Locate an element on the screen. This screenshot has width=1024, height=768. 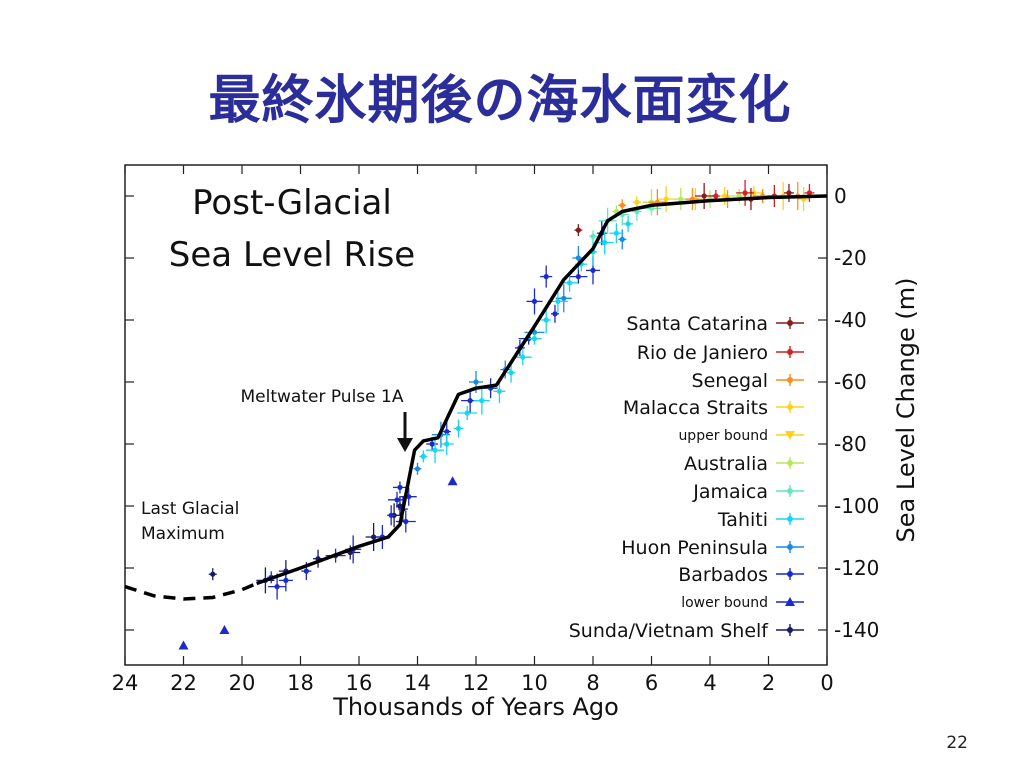
x-tick-label: 16 is located at coordinates (359, 683).